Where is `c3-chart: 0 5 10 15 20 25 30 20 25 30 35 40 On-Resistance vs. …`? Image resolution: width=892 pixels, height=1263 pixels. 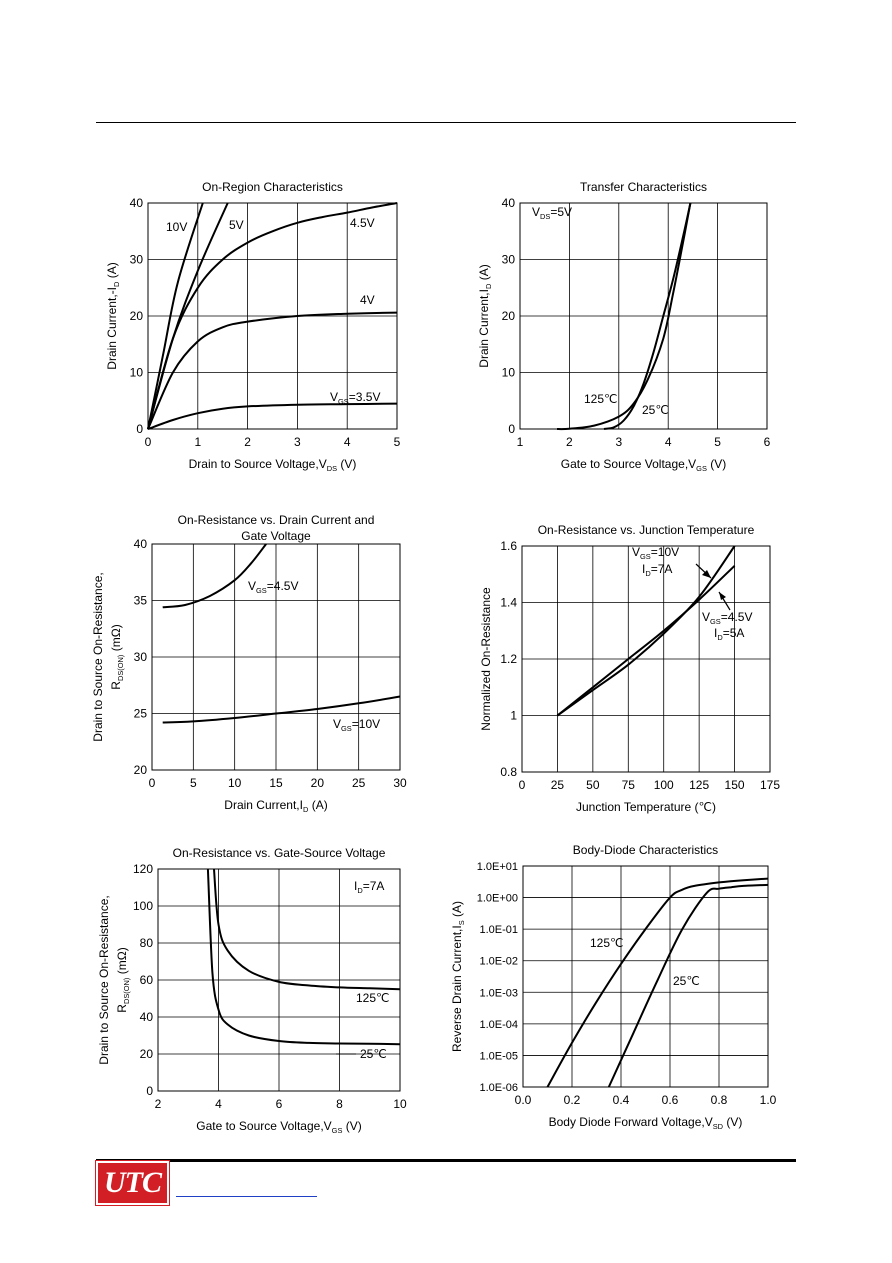 c3-chart: 0 5 10 15 20 25 30 20 25 30 35 40 On-Resistance vs. … is located at coordinates (249, 663).